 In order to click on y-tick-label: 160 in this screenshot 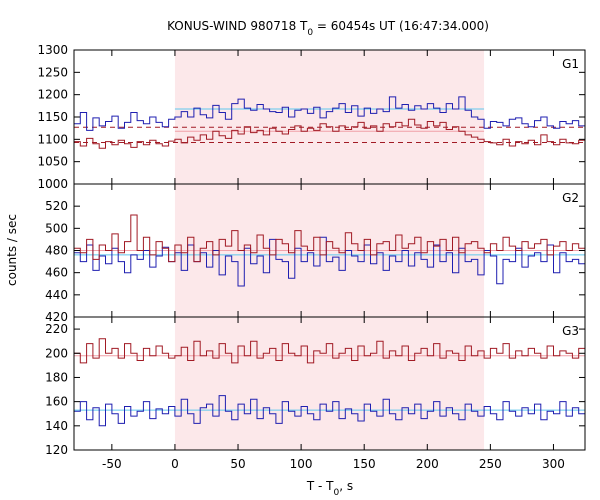, I will do `click(56, 402)`.